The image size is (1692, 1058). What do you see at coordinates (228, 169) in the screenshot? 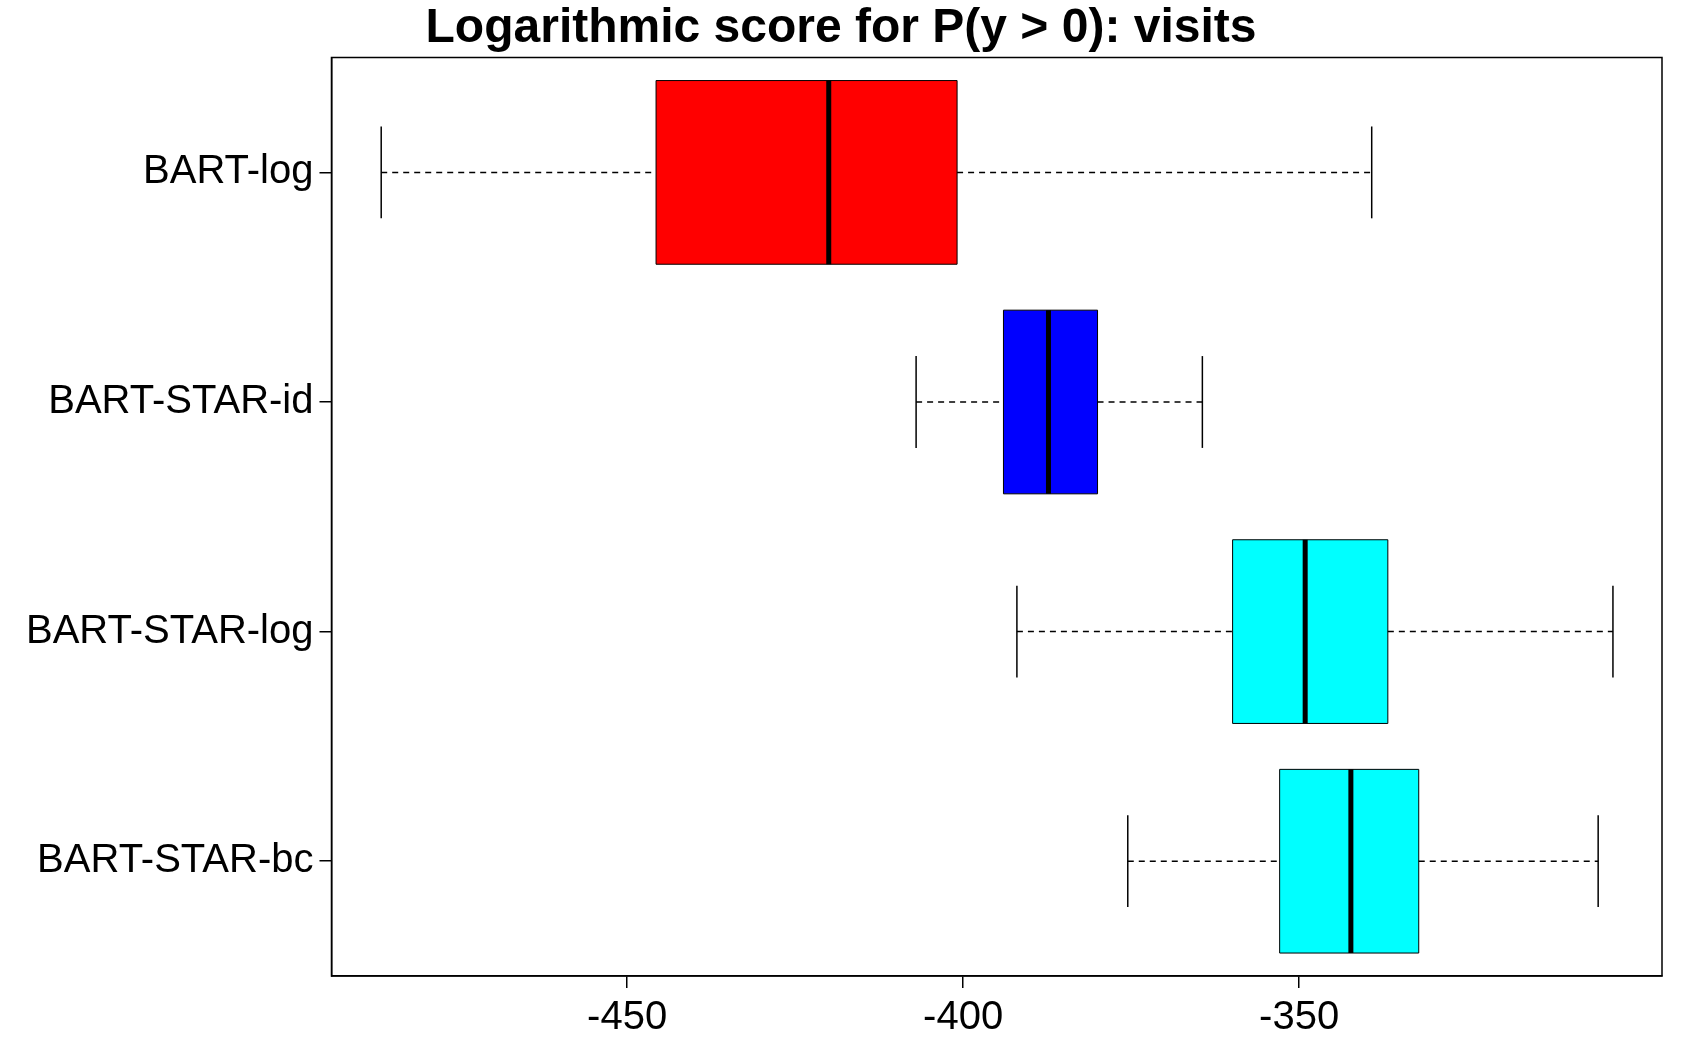
I see `y-tick-label: BART-log` at bounding box center [228, 169].